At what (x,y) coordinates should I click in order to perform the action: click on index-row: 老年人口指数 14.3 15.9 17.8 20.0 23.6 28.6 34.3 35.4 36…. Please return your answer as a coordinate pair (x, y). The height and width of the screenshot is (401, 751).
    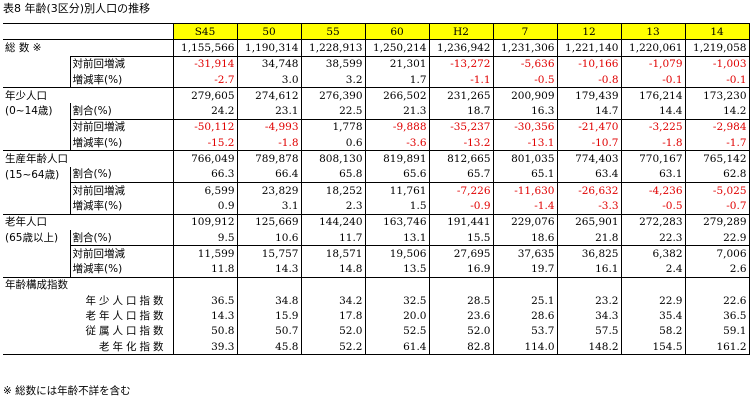
    Looking at the image, I should click on (376, 316).